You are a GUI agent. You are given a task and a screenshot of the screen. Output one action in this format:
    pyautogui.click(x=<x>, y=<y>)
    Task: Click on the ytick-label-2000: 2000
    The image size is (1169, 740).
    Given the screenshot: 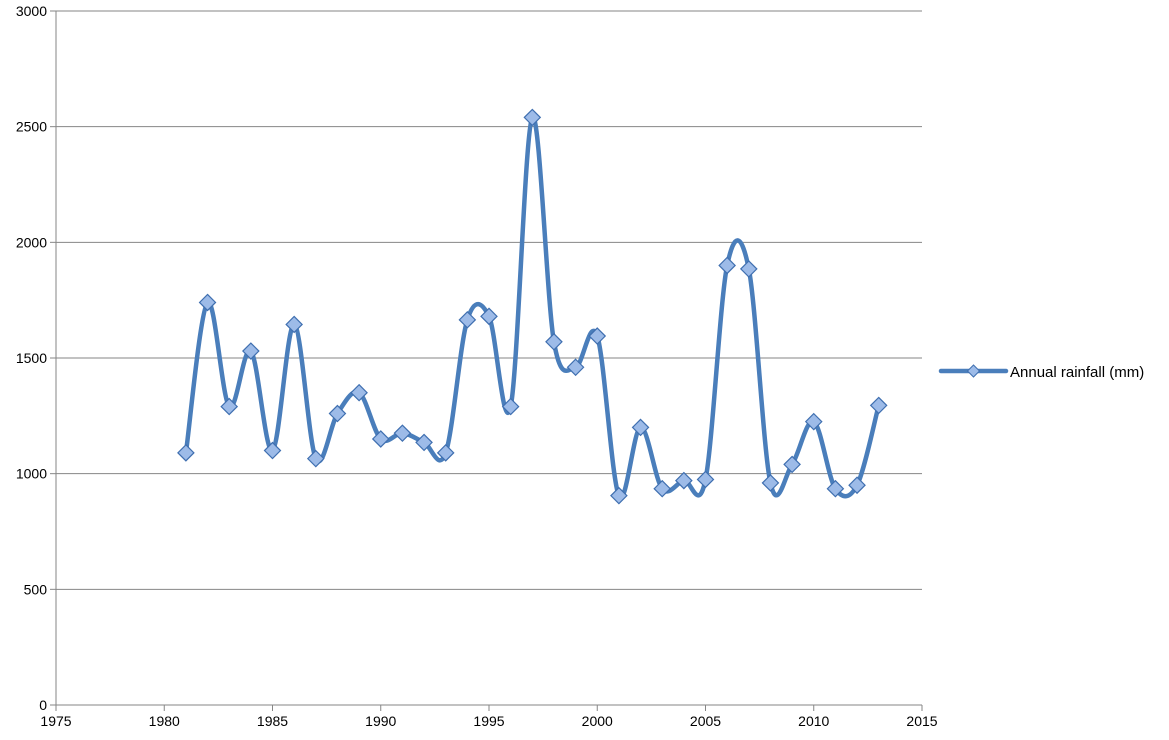 What is the action you would take?
    pyautogui.click(x=31, y=242)
    